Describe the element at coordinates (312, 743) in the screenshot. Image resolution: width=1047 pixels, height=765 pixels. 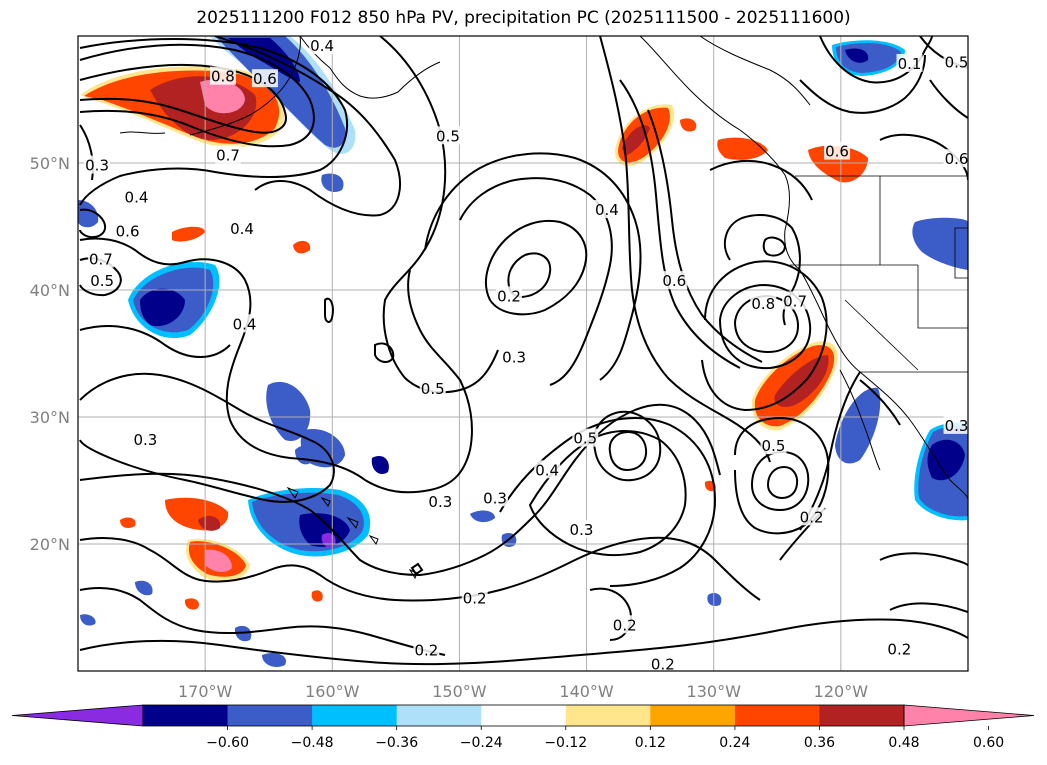
I see `colorbar-tick-label: −0.48` at that location.